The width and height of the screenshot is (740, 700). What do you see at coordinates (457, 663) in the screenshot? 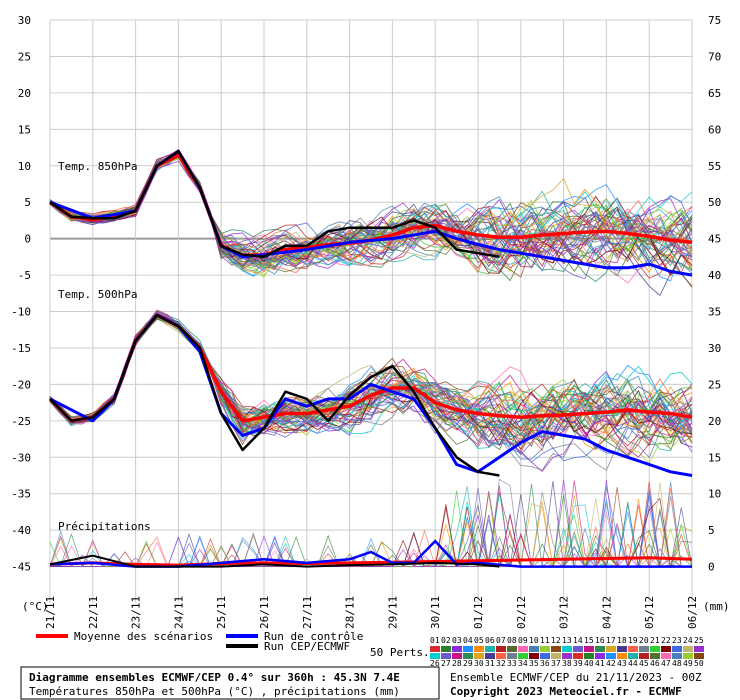
I see `pert-legend-code: 28` at bounding box center [457, 663].